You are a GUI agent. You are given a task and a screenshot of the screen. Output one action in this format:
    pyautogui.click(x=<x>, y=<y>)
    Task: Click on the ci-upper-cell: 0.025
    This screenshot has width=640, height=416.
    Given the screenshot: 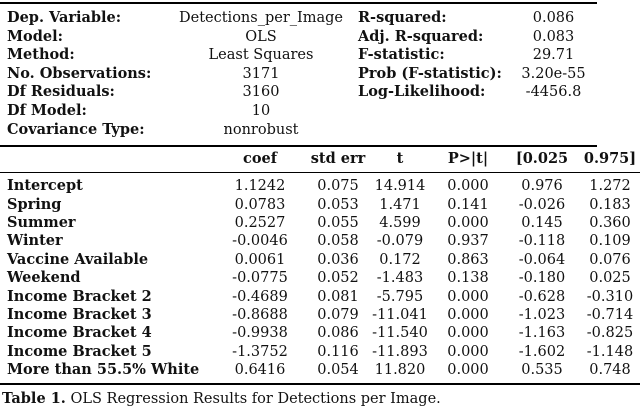 What is the action you would take?
    pyautogui.click(x=610, y=278)
    